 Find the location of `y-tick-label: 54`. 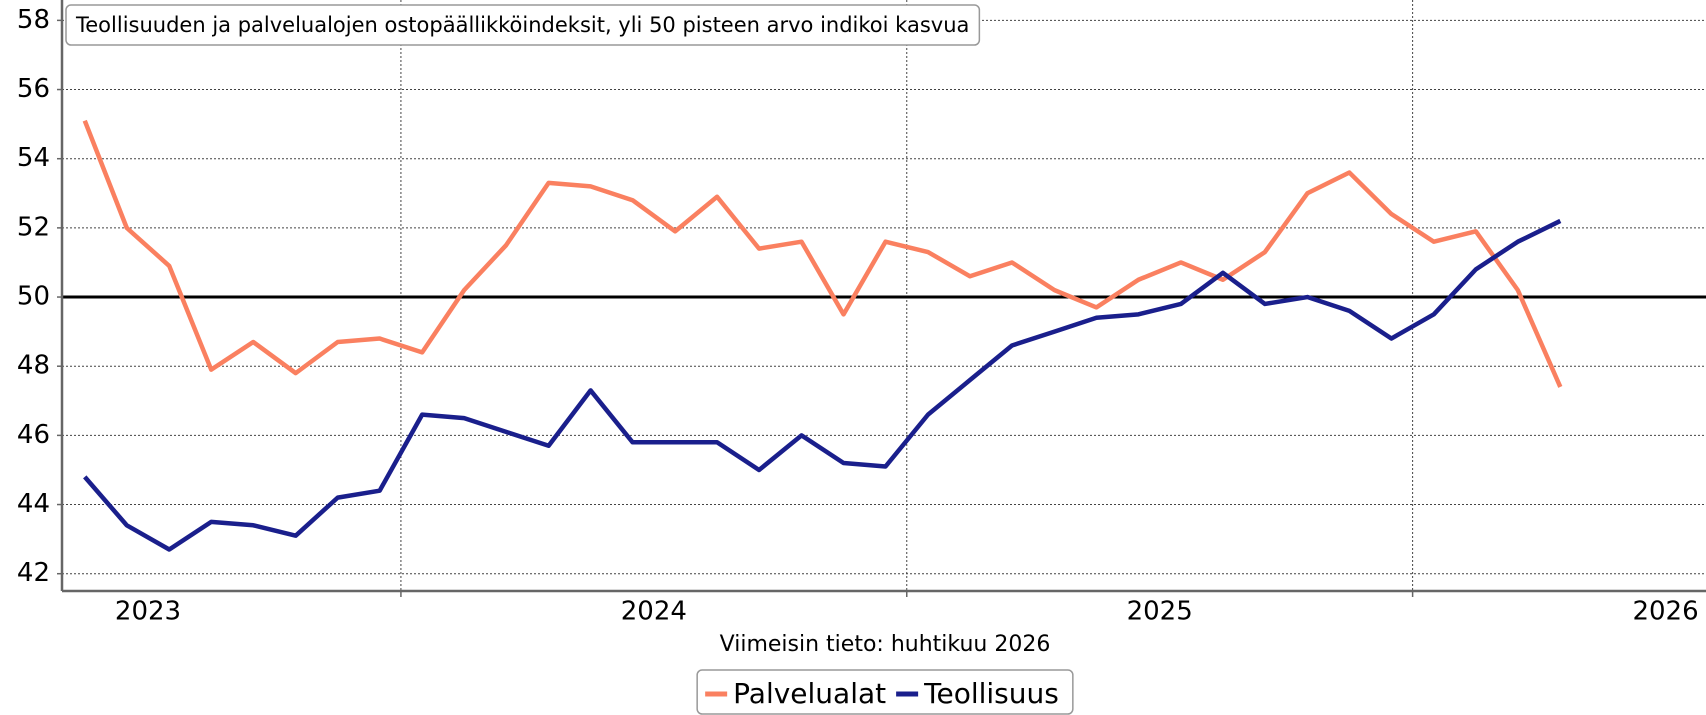

y-tick-label: 54 is located at coordinates (33, 158).